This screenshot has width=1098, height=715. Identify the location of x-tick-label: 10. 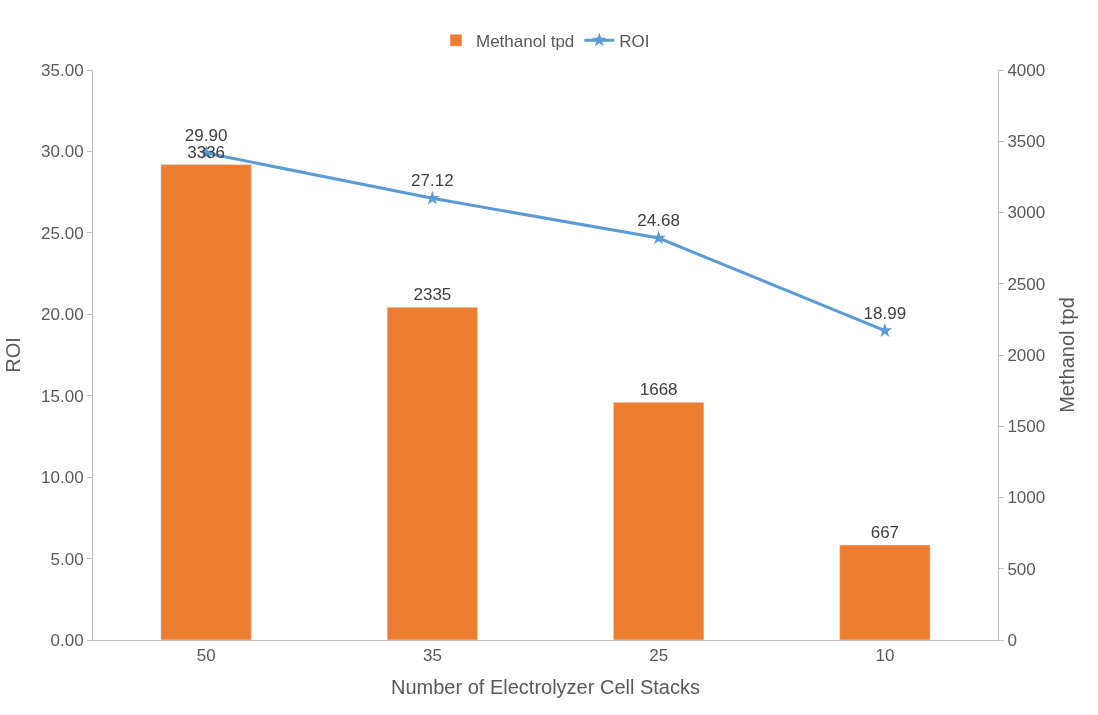
(885, 656).